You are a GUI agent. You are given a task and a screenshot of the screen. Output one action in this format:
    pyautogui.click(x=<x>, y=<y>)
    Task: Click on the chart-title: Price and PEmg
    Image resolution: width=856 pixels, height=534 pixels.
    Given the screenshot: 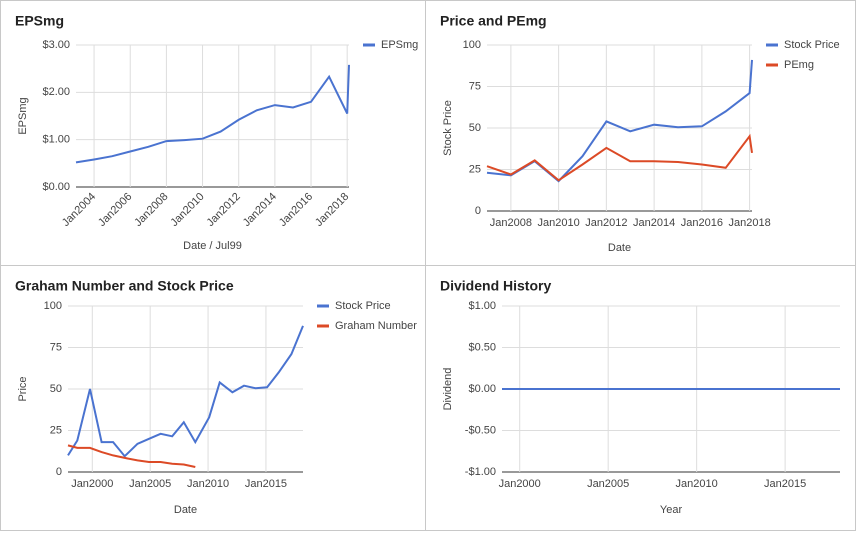 What is the action you would take?
    pyautogui.click(x=493, y=21)
    